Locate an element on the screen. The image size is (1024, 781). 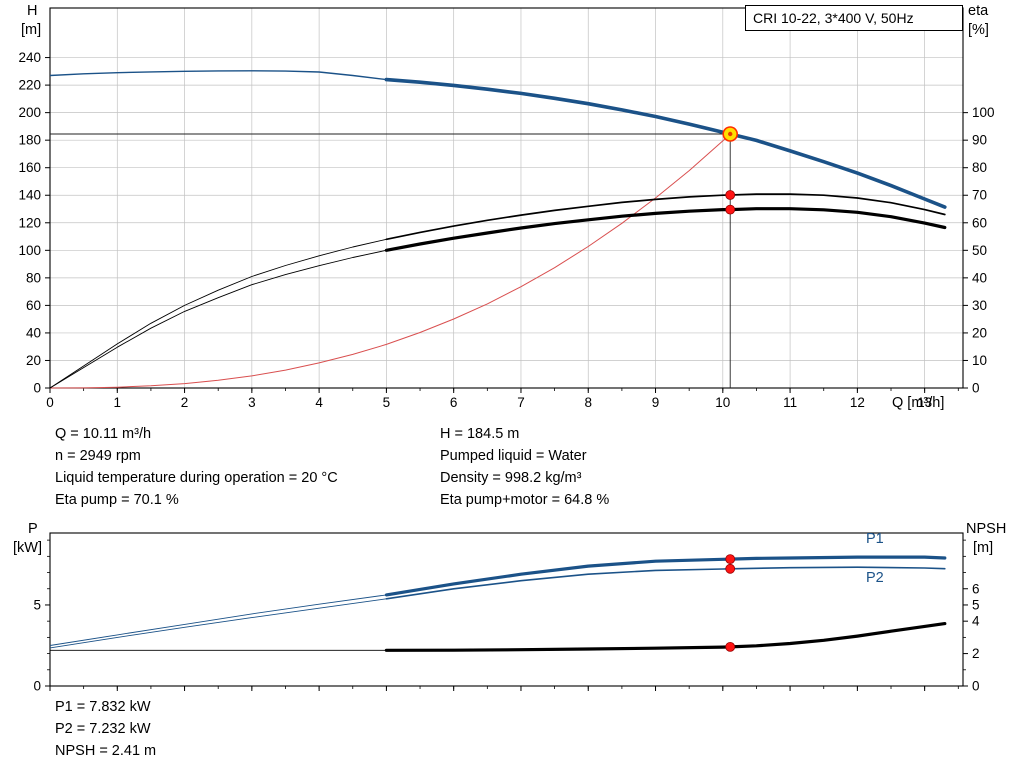
info-line-p2: P2 = 7.232 kW is located at coordinates (103, 729).